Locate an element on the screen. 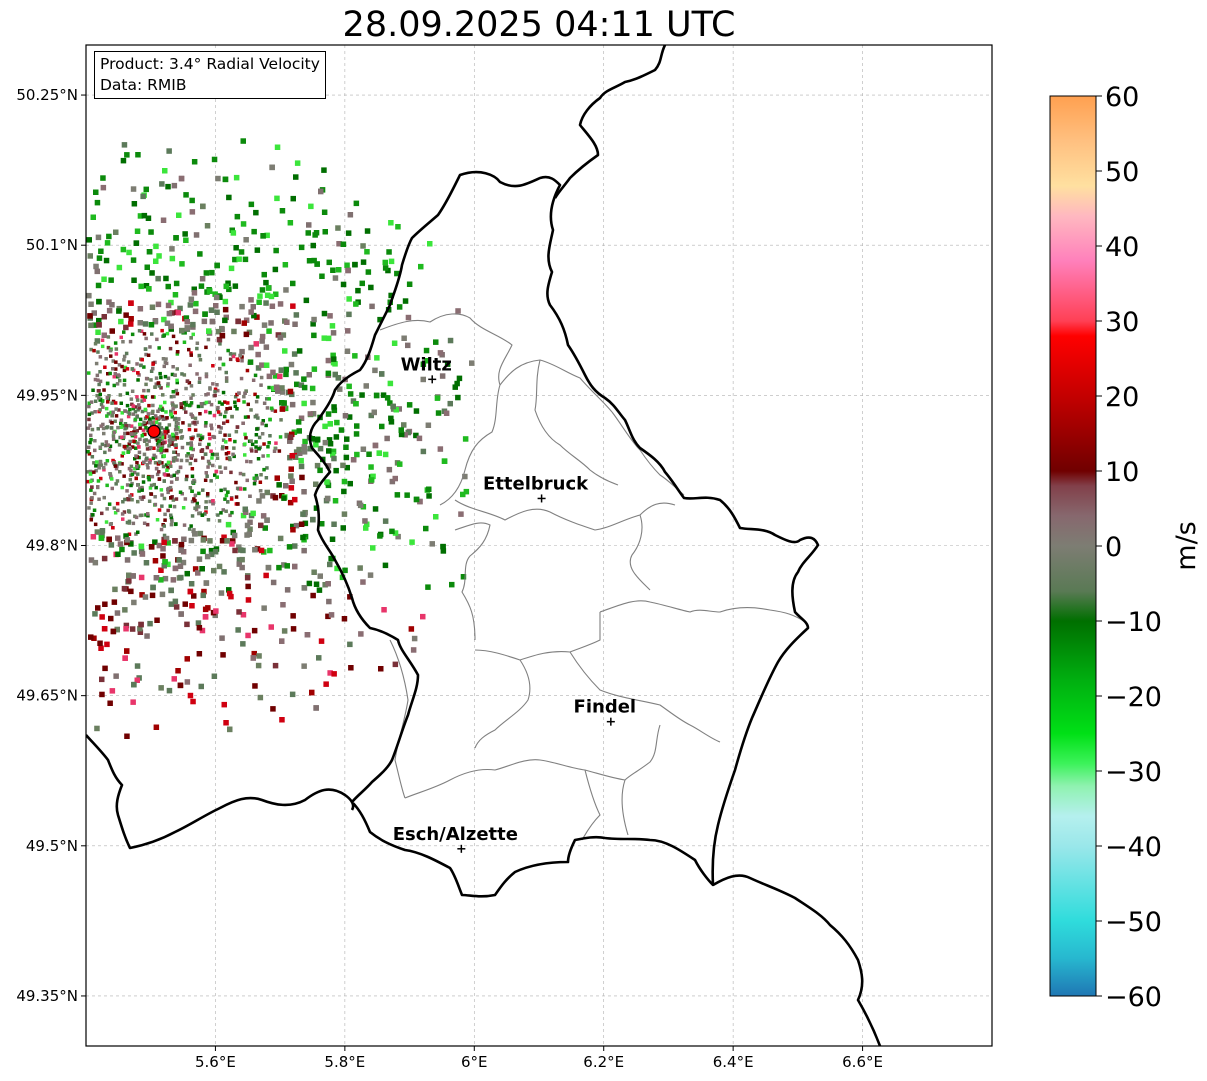 This screenshot has width=1207, height=1081. city-marker: Findel is located at coordinates (605, 711).